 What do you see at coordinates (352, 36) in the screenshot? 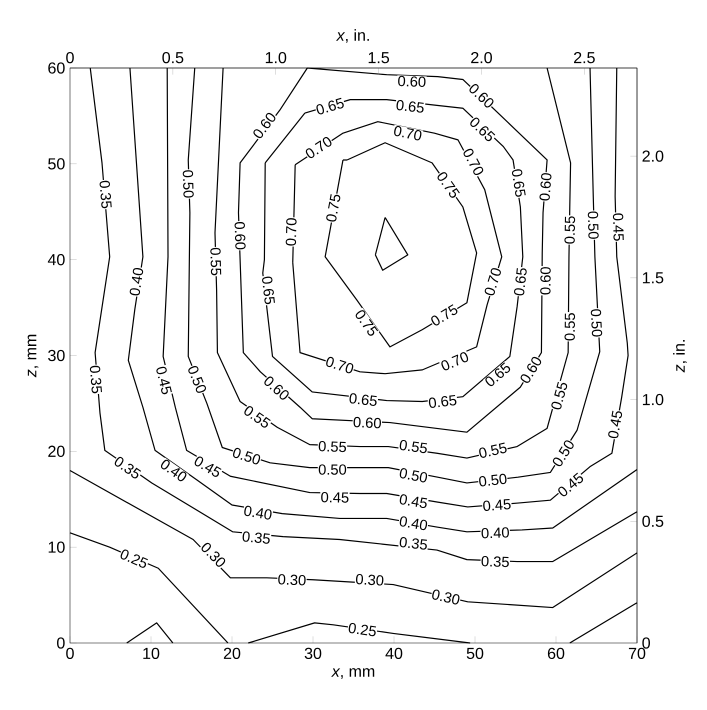
I see `x2-axis-title: x, in.` at bounding box center [352, 36].